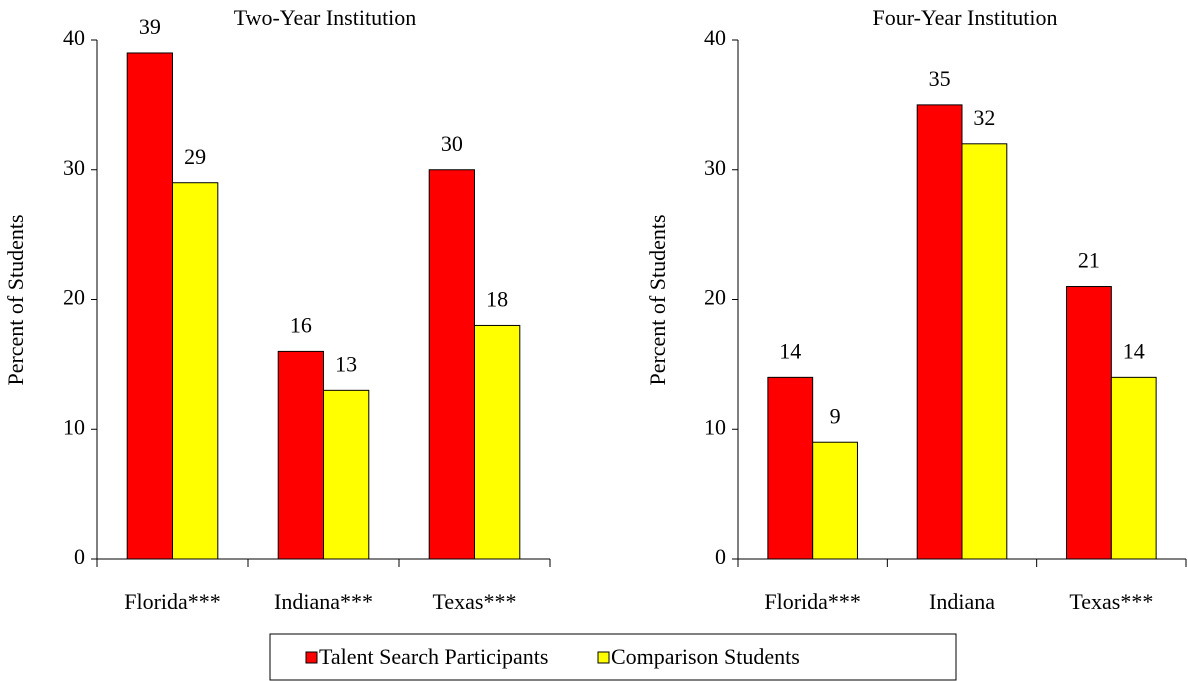  Describe the element at coordinates (325, 17) in the screenshot. I see `chart-title: Two-Year Institution` at that location.